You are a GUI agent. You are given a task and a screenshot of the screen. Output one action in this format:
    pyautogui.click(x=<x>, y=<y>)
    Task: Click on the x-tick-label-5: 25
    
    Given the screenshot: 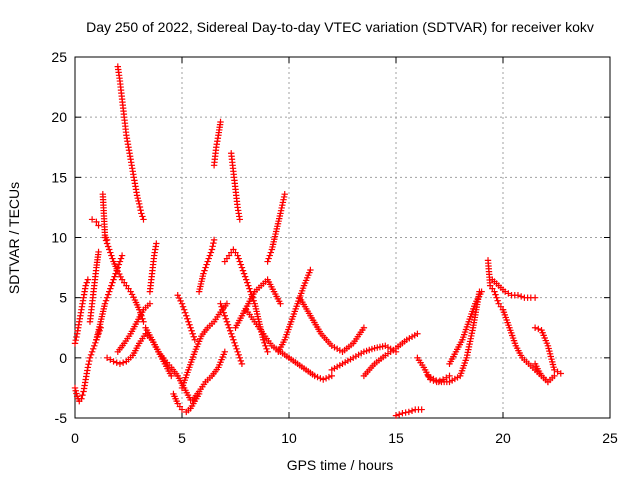 What is the action you would take?
    pyautogui.click(x=610, y=438)
    